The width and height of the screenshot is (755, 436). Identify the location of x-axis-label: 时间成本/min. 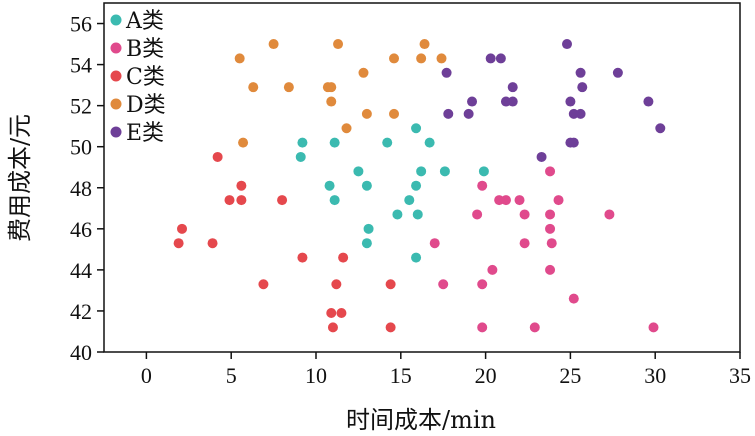
(421, 420).